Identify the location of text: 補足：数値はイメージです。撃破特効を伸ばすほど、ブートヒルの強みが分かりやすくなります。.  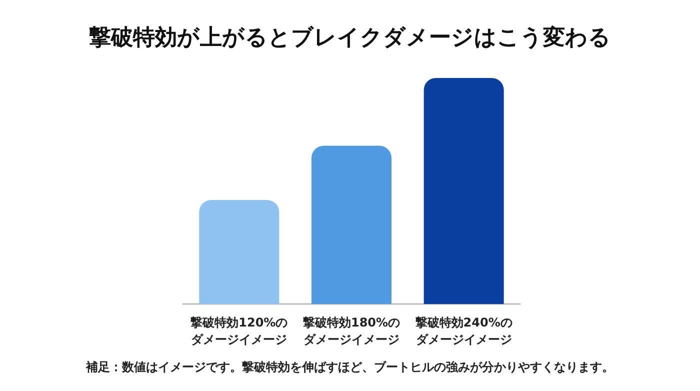
(349, 367).